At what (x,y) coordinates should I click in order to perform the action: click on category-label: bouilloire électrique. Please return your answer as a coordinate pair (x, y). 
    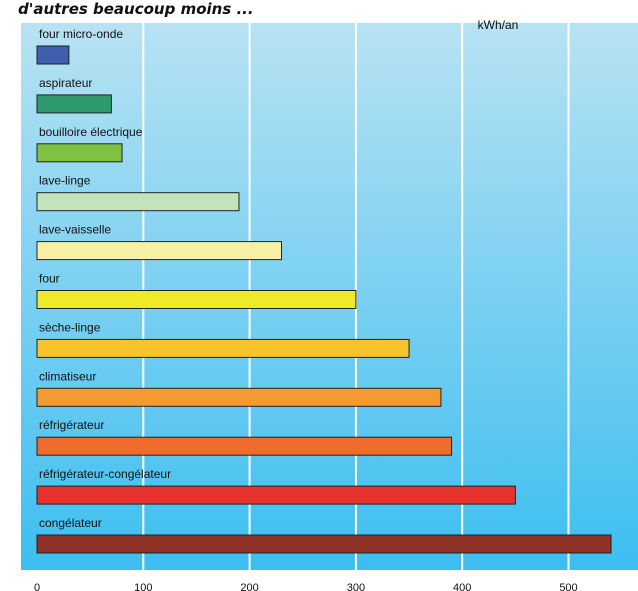
    Looking at the image, I should click on (91, 132).